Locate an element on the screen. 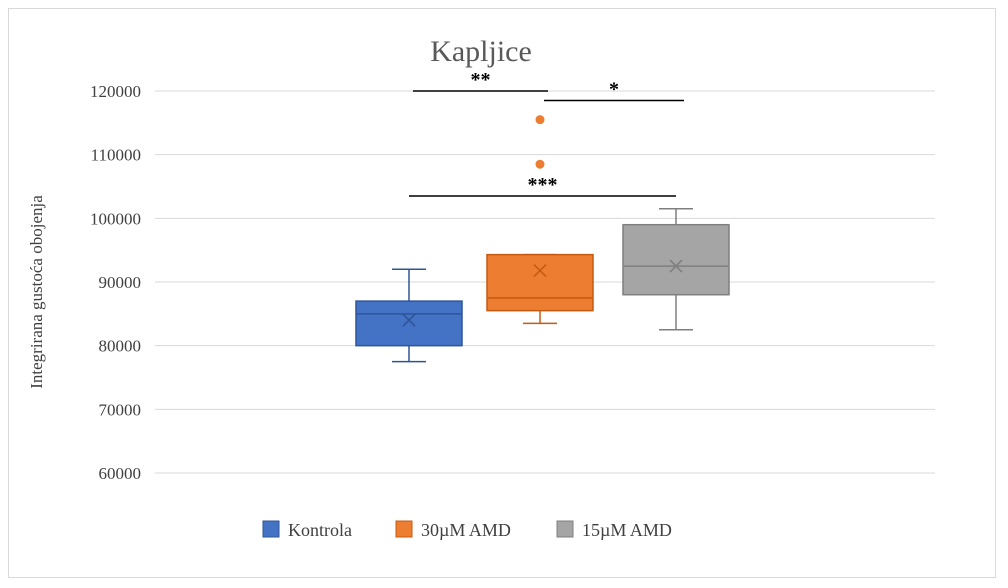 The width and height of the screenshot is (1008, 588). y-tick-label: 80000 is located at coordinates (120, 346).